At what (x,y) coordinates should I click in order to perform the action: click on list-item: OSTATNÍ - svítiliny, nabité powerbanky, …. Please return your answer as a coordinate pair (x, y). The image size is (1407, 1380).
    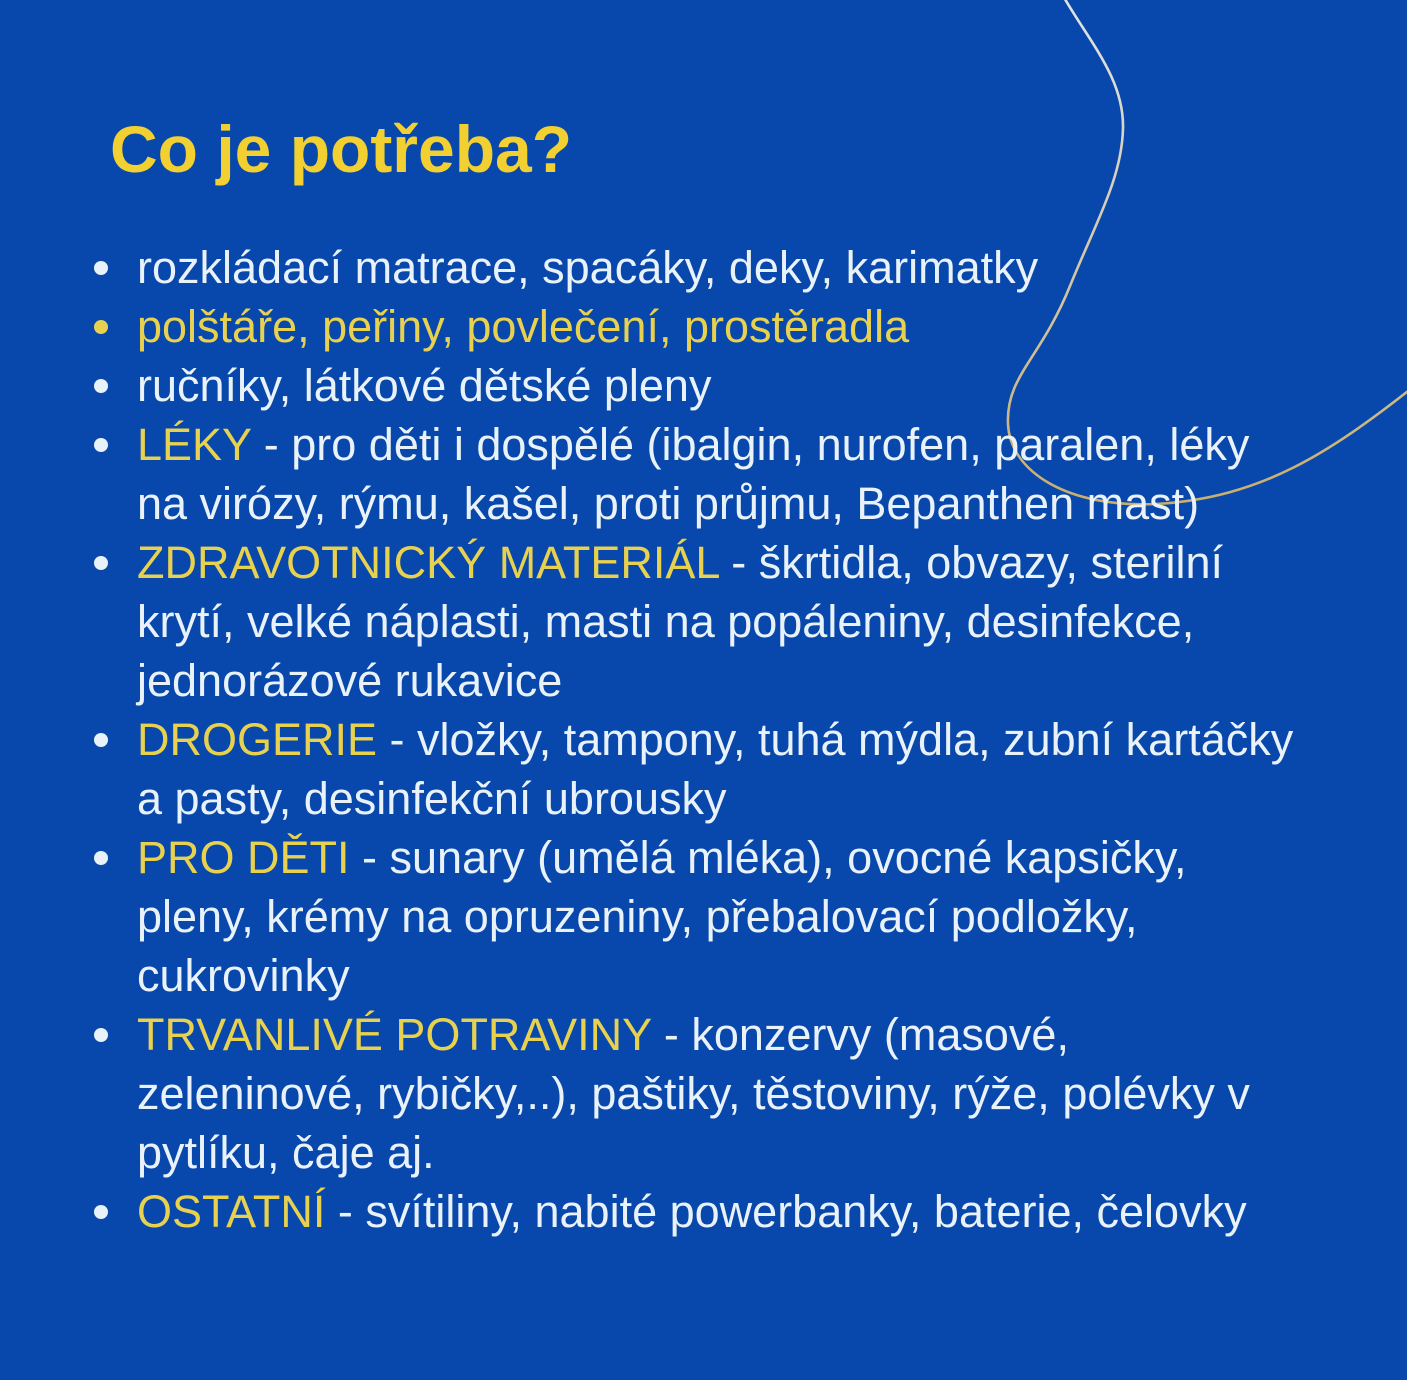
    Looking at the image, I should click on (695, 1211).